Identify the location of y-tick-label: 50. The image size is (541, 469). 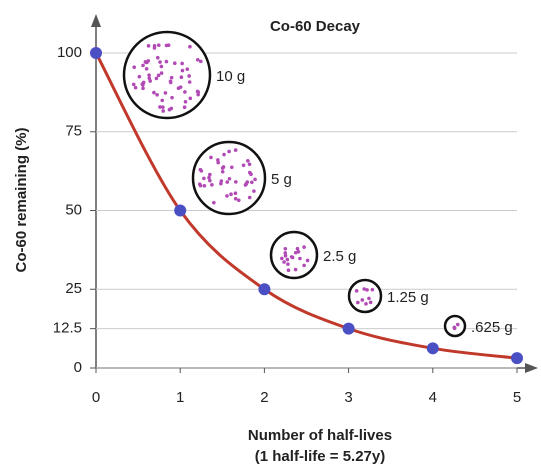
(73, 209).